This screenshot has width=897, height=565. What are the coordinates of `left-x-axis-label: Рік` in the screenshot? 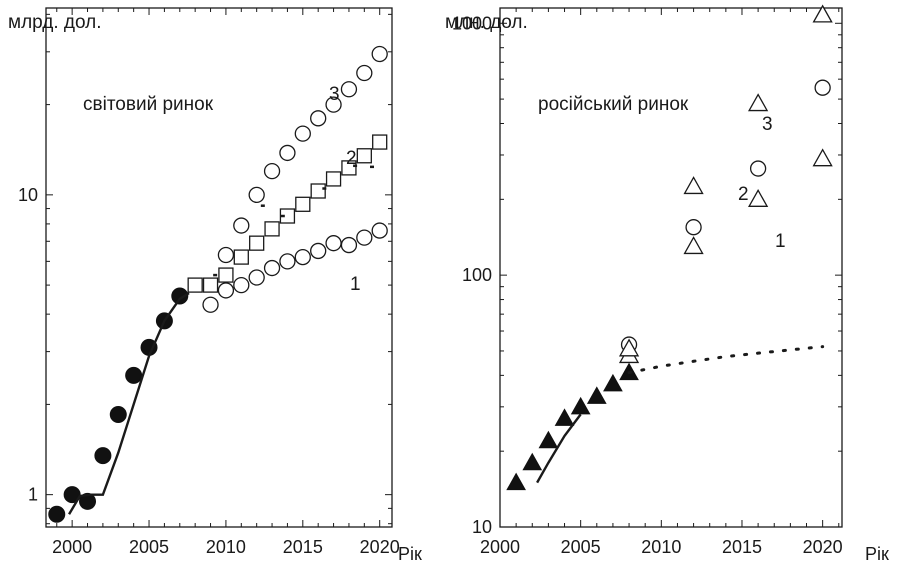 It's located at (410, 554).